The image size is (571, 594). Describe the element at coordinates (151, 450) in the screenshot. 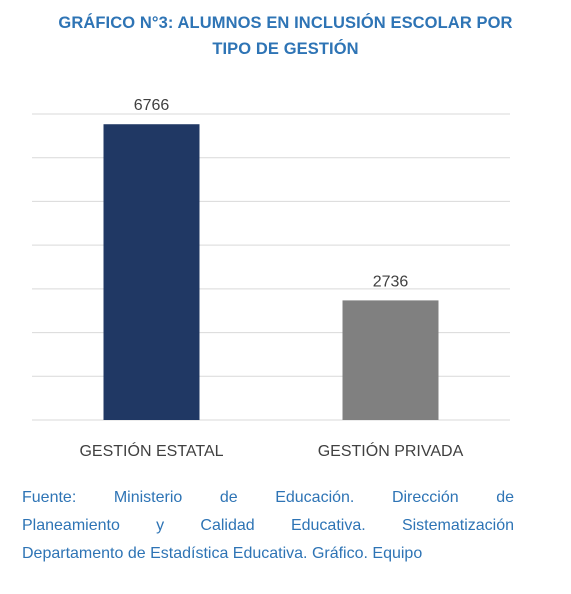

I see `category-label-1: GESTIÓN ESTATAL` at that location.